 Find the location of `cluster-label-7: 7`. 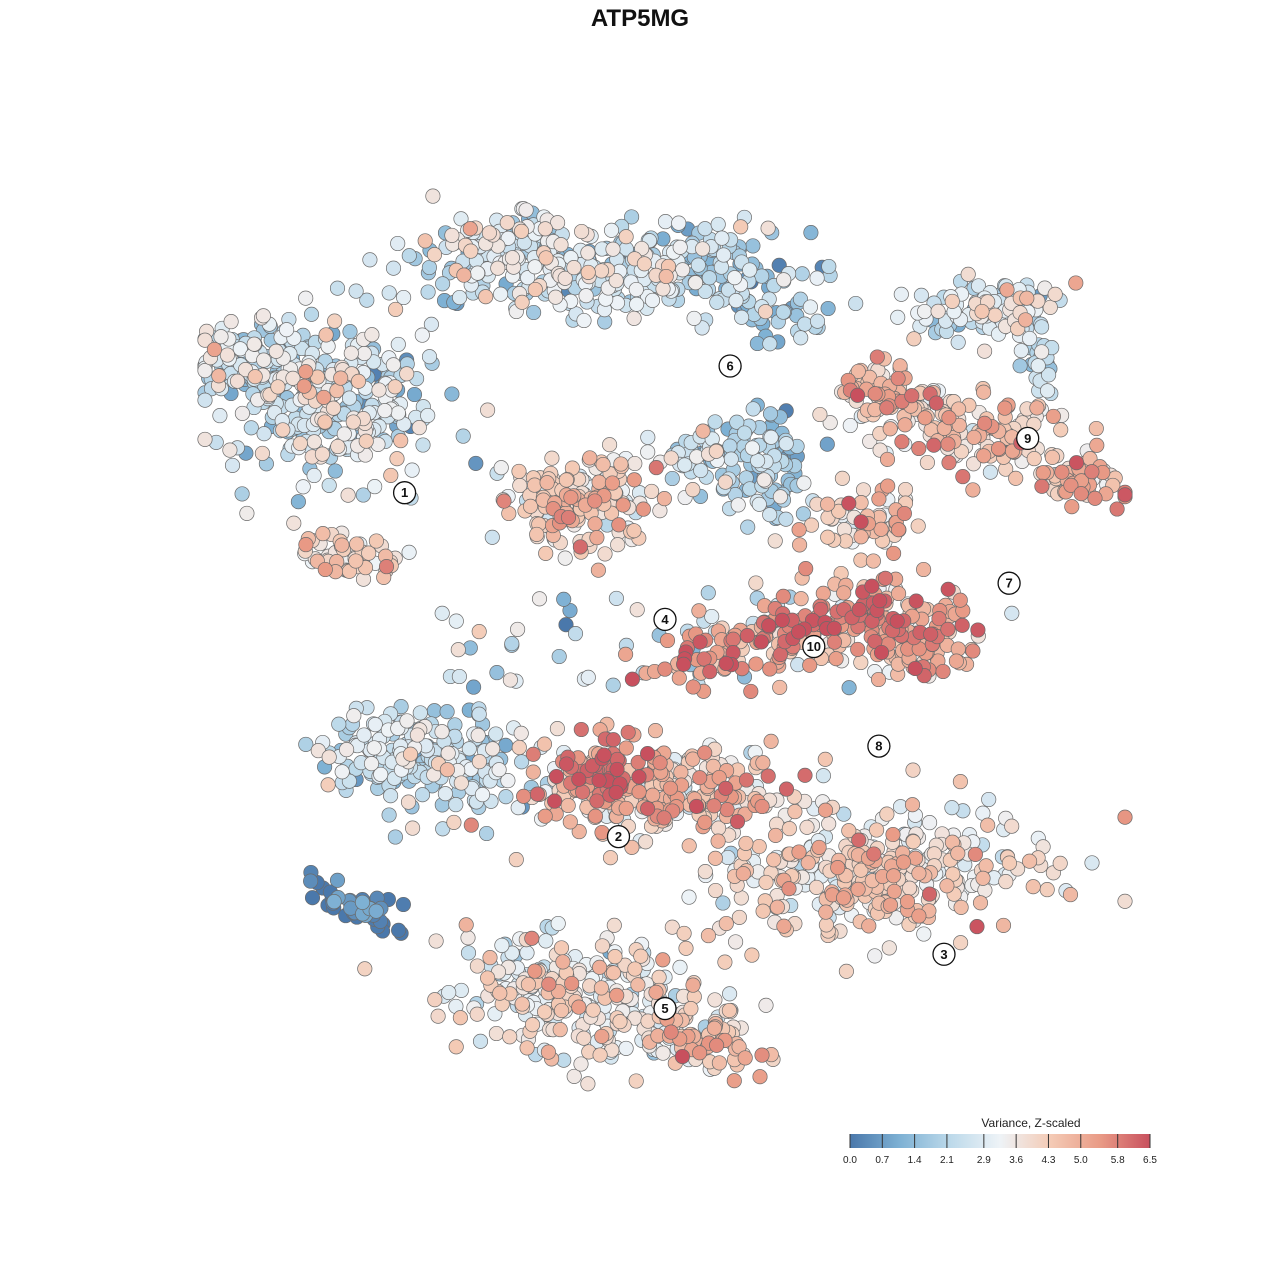

cluster-label-7: 7 is located at coordinates (1009, 583).